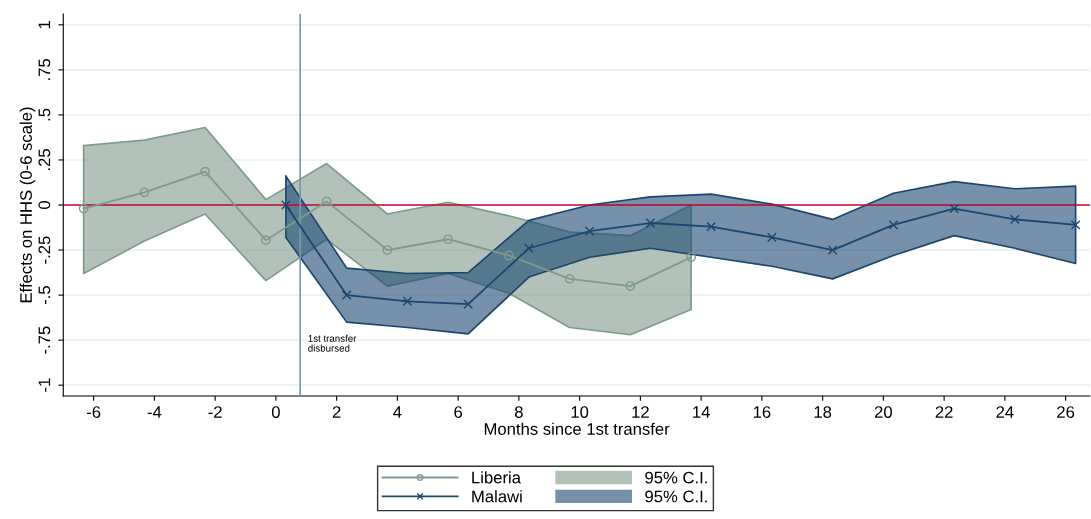 The image size is (1091, 519). What do you see at coordinates (44, 205) in the screenshot?
I see `y-tick-label: 0` at bounding box center [44, 205].